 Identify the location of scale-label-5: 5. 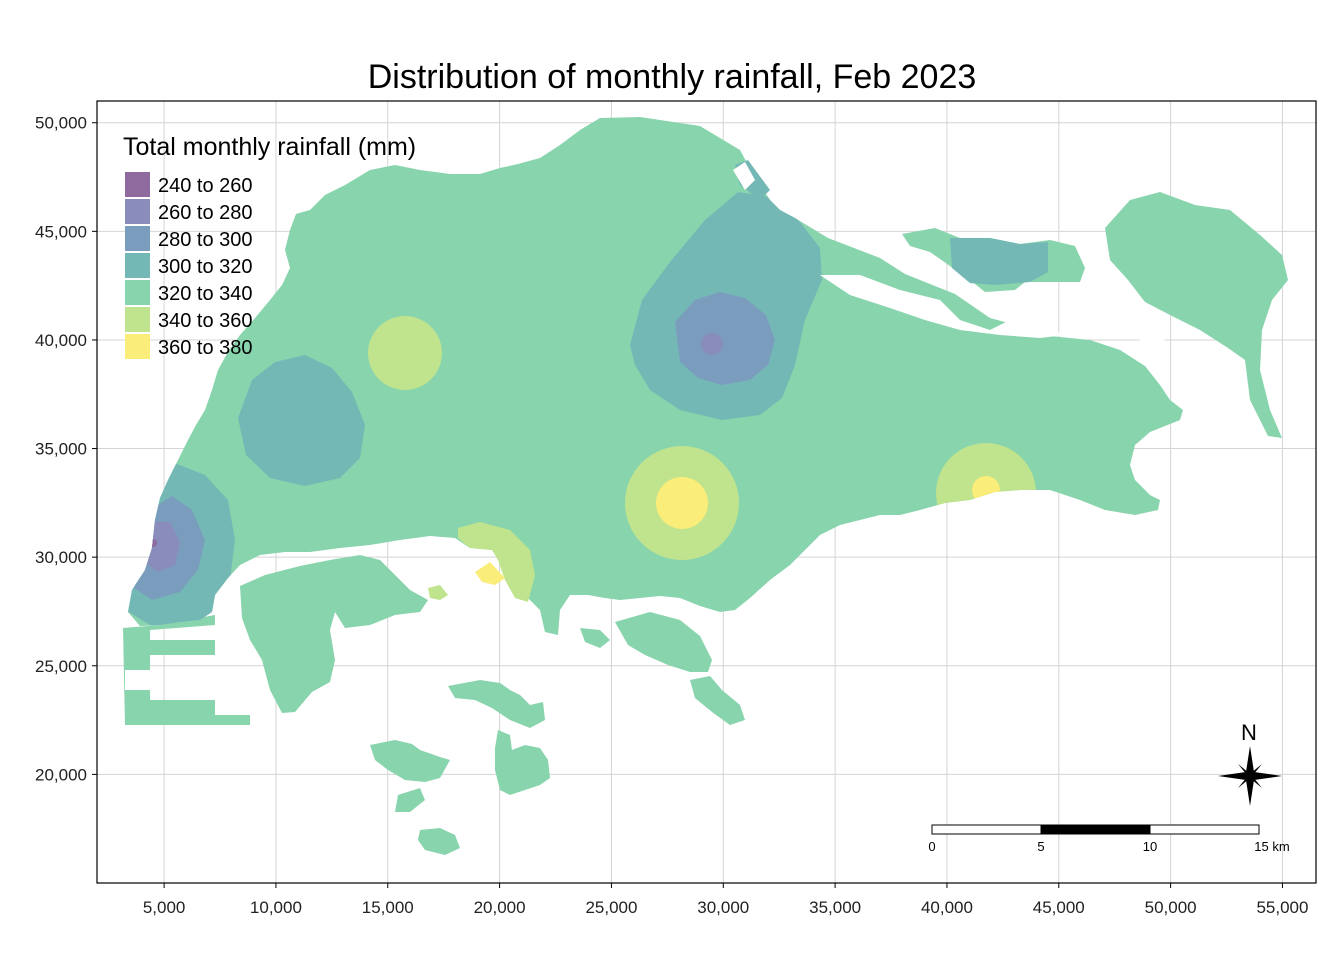
(1040, 846).